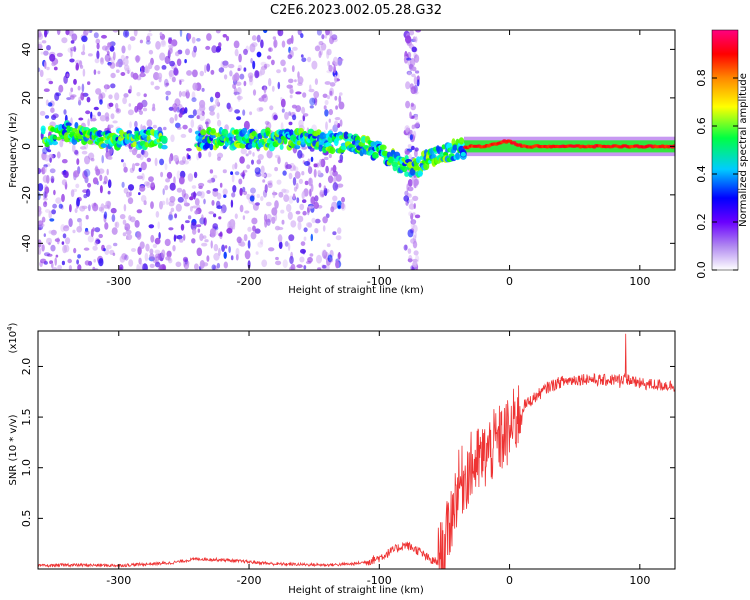 The image size is (750, 600). Describe the element at coordinates (701, 174) in the screenshot. I see `colorbar-tick-label: 0.4` at that location.